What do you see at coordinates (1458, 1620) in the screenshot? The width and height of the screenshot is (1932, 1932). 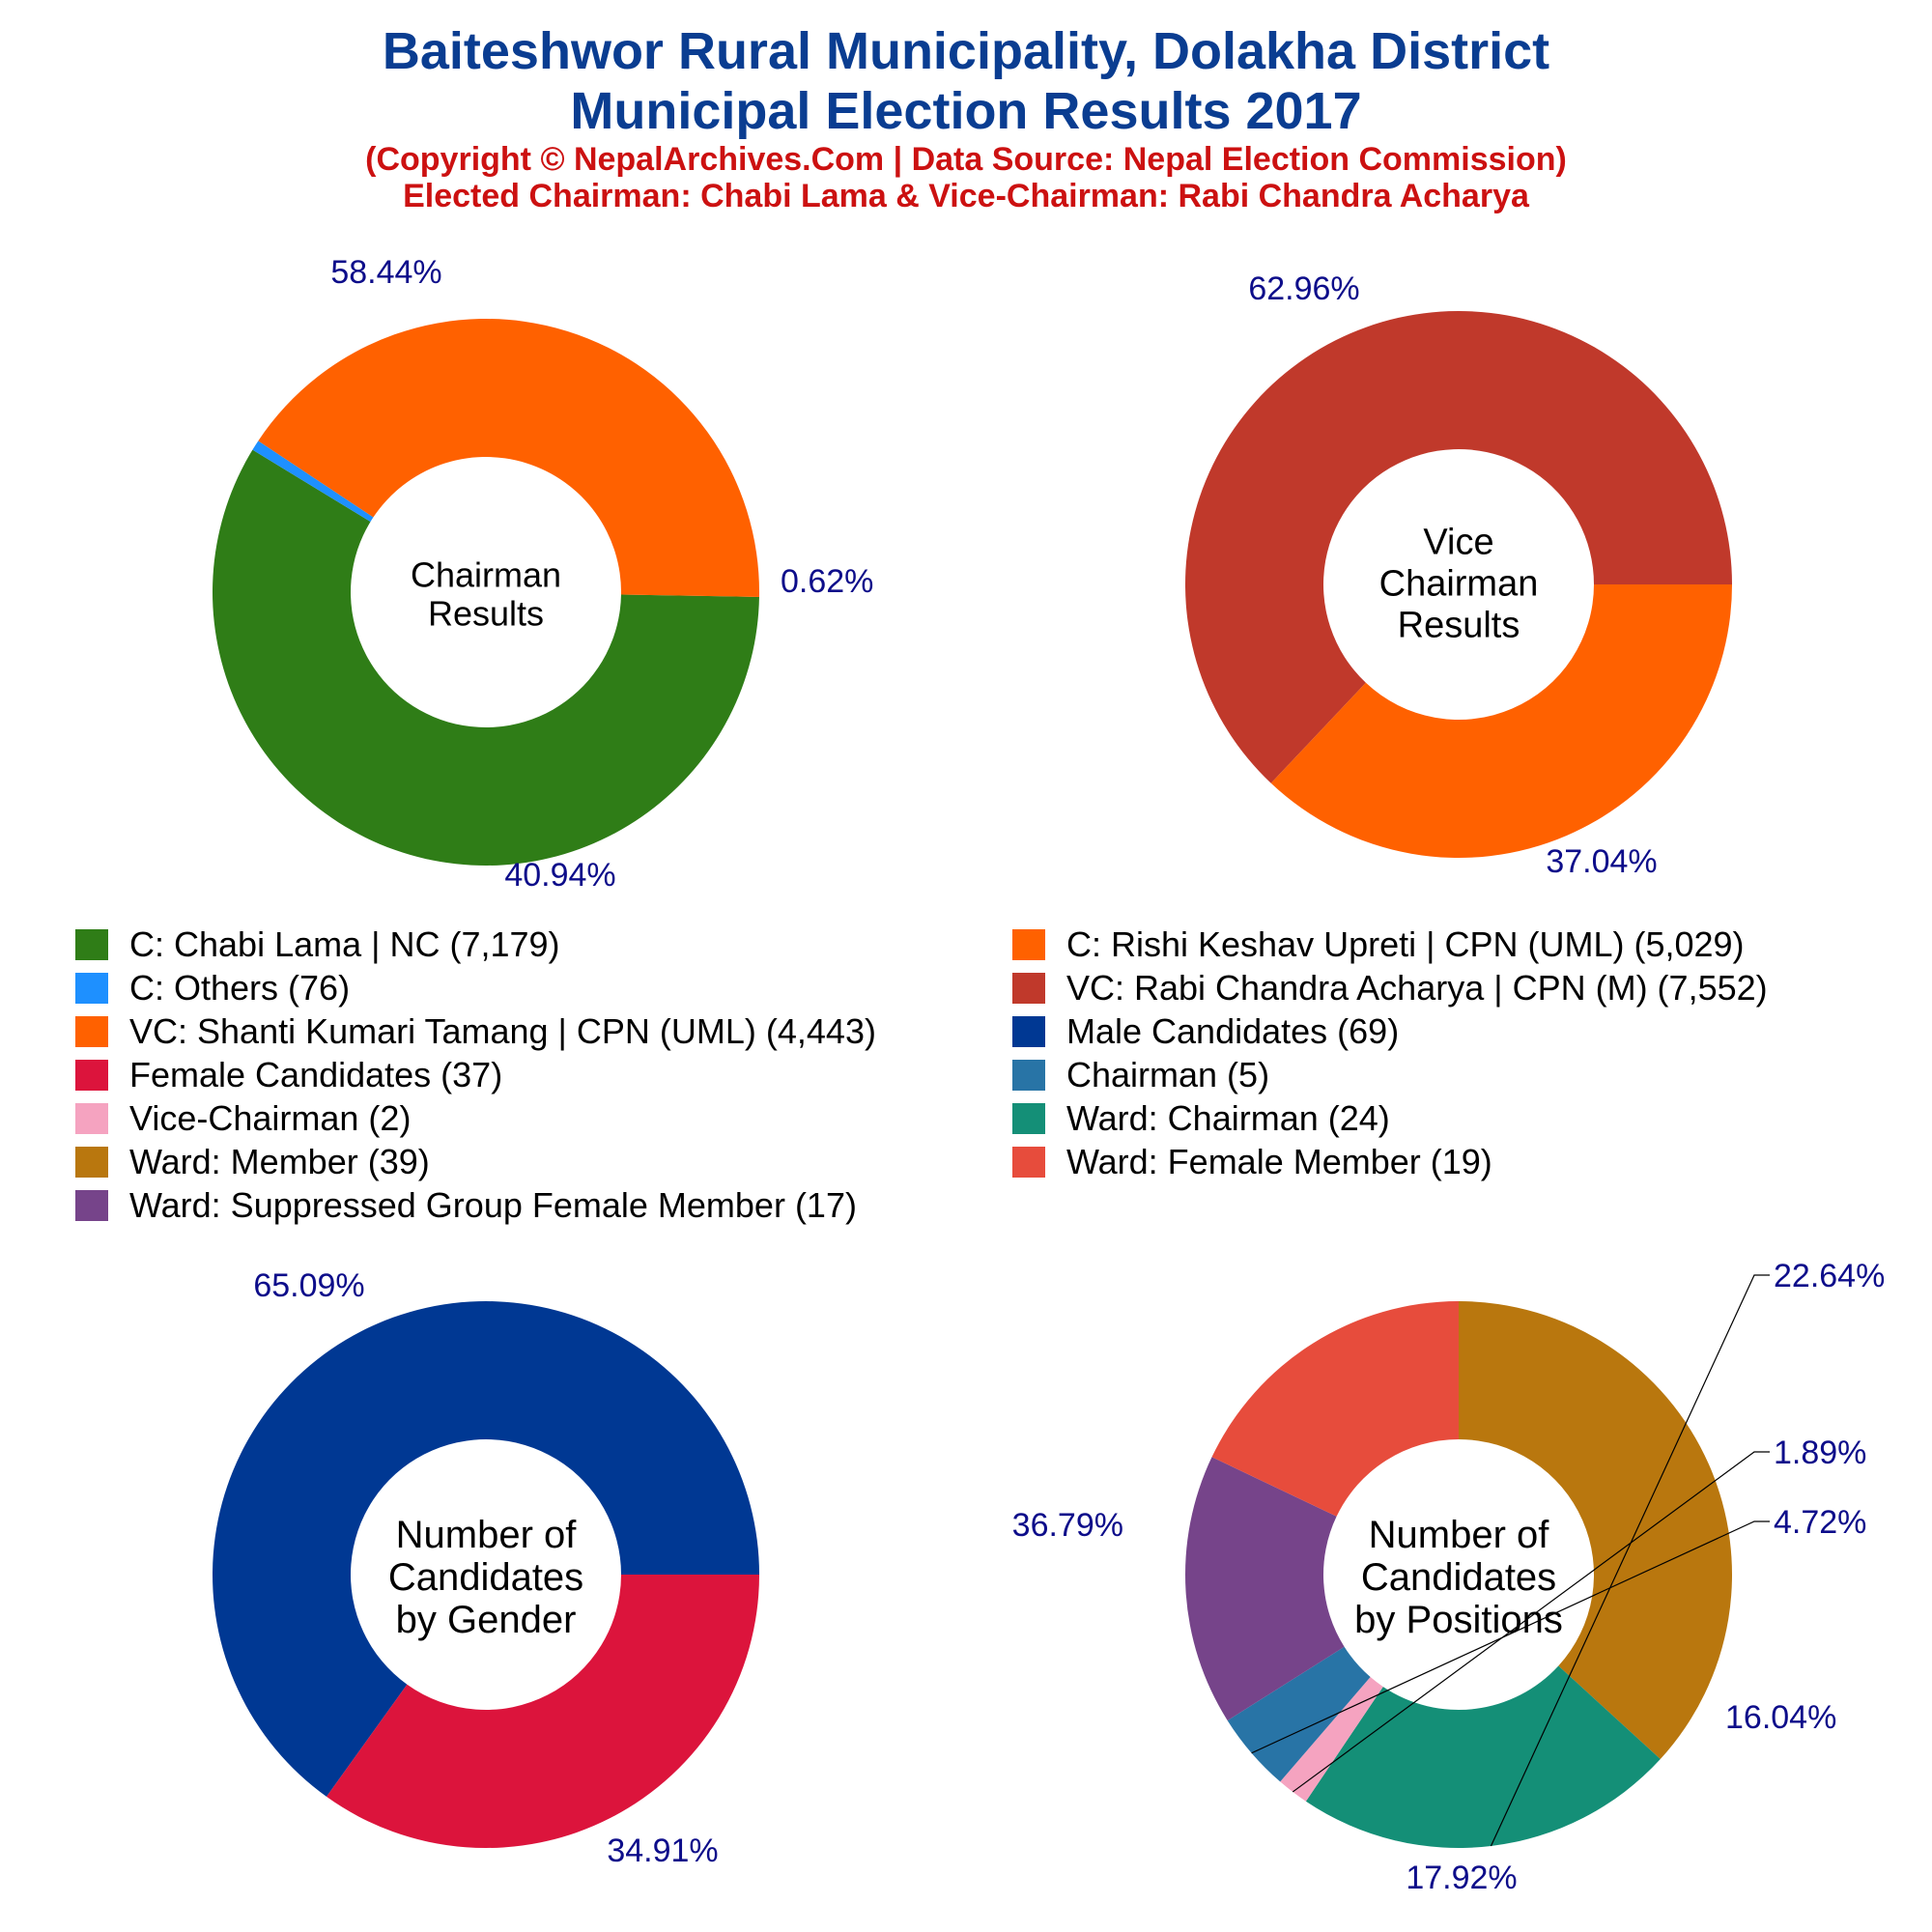 I see `donut-center-label: by Positions` at bounding box center [1458, 1620].